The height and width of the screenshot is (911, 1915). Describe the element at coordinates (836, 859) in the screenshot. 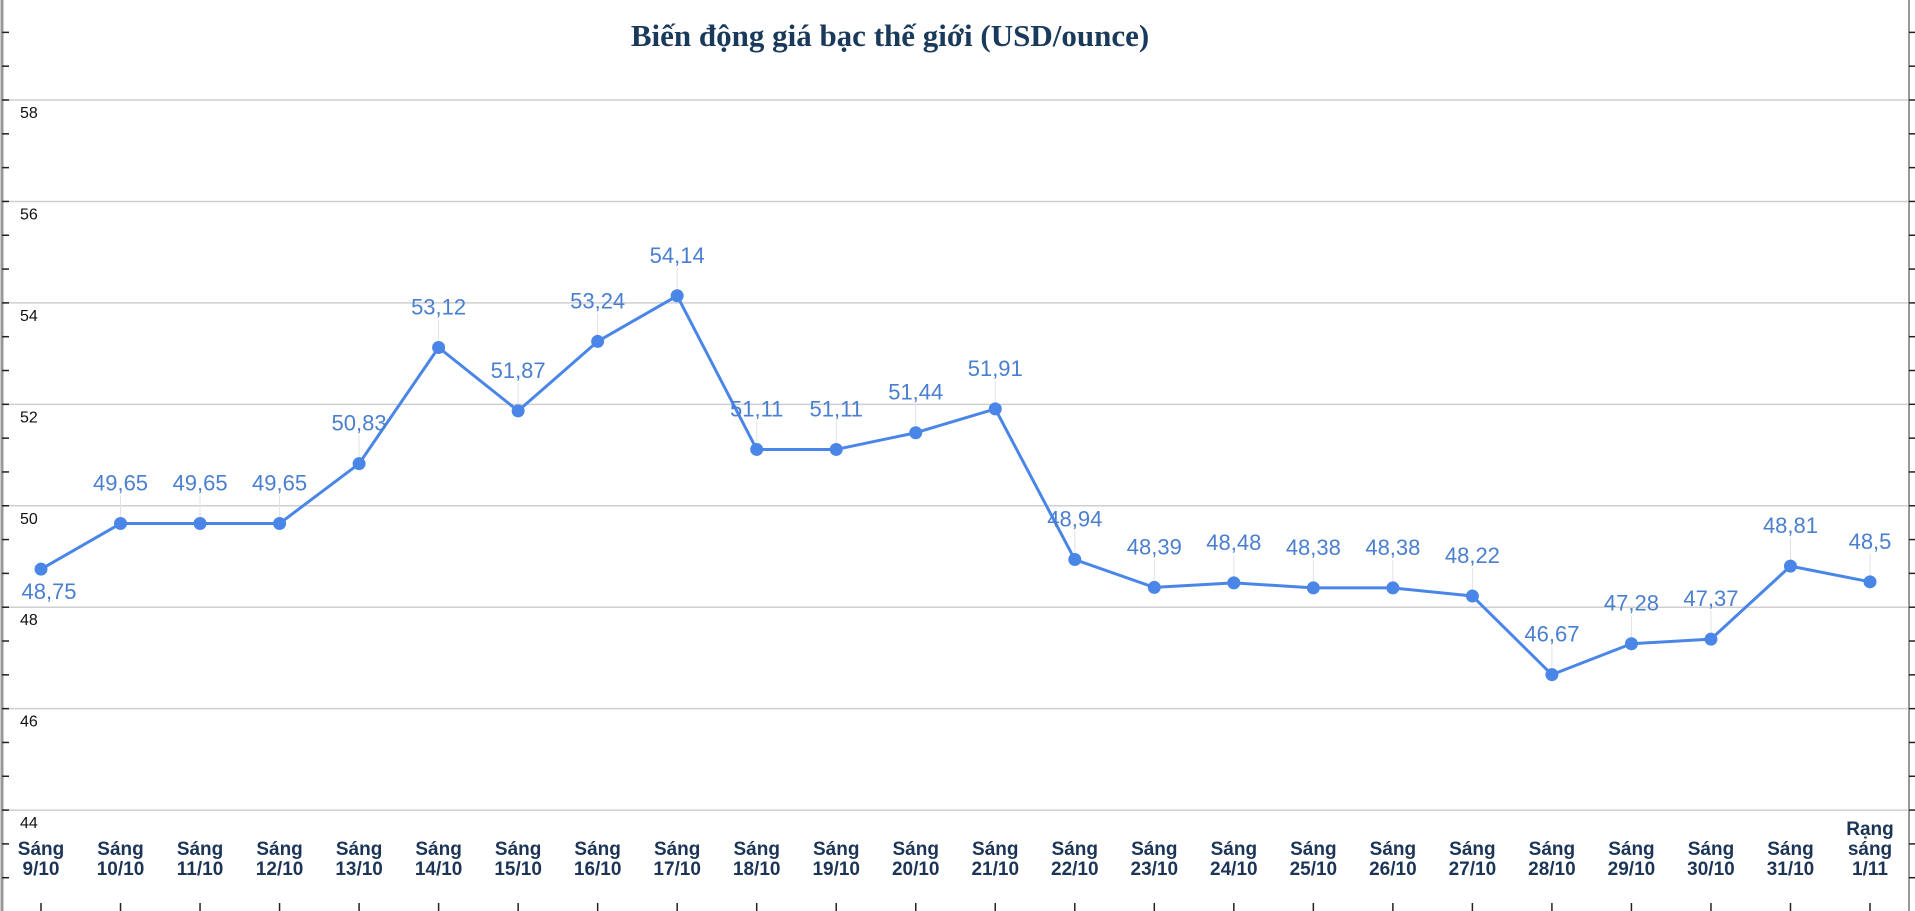

I see `x-tick-label: Sáng 19/10` at that location.